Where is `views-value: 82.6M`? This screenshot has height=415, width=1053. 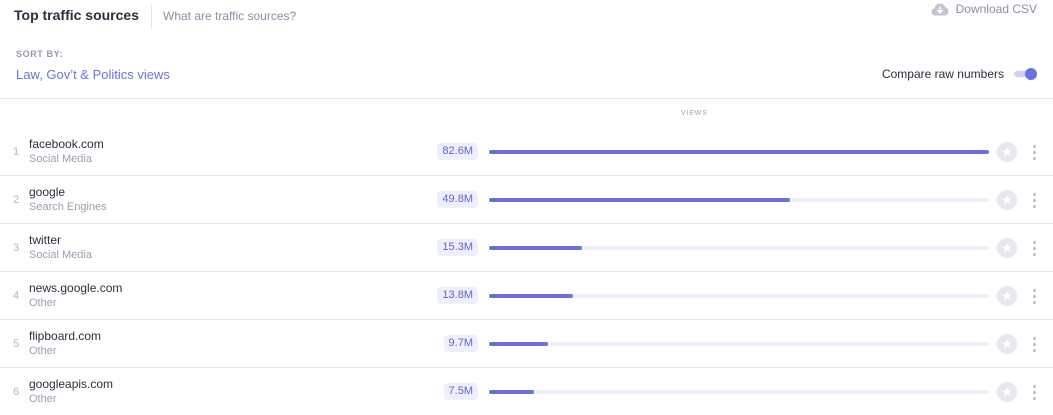 views-value: 82.6M is located at coordinates (457, 151).